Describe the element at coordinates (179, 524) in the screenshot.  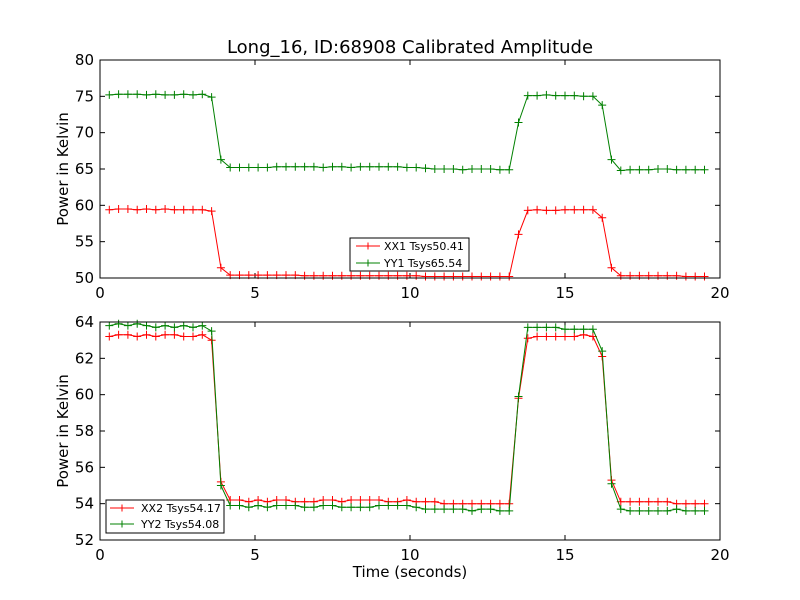
I see `bottom-legend-label-2: YY2 Tsys54.08` at that location.